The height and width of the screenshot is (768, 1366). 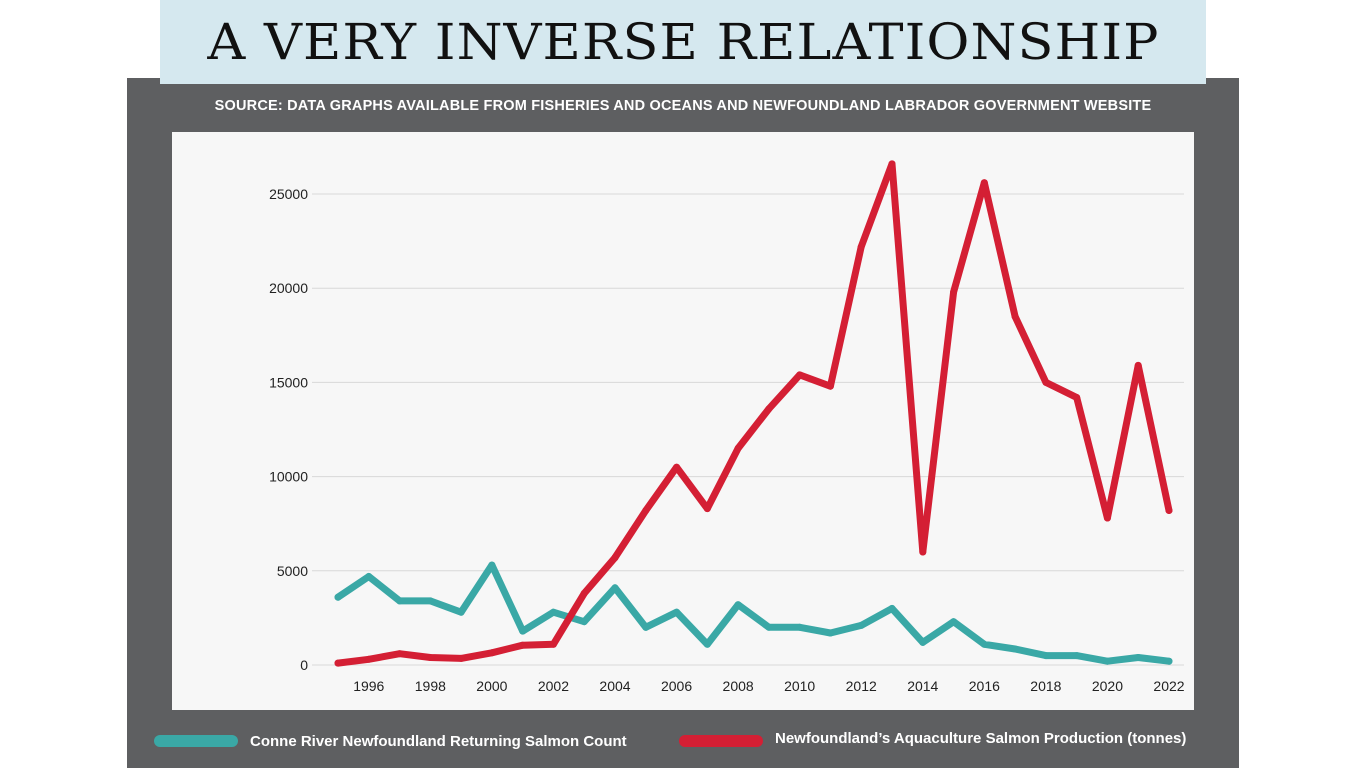 What do you see at coordinates (1077, 397) in the screenshot?
I see `data-point-aquaculture-2019` at bounding box center [1077, 397].